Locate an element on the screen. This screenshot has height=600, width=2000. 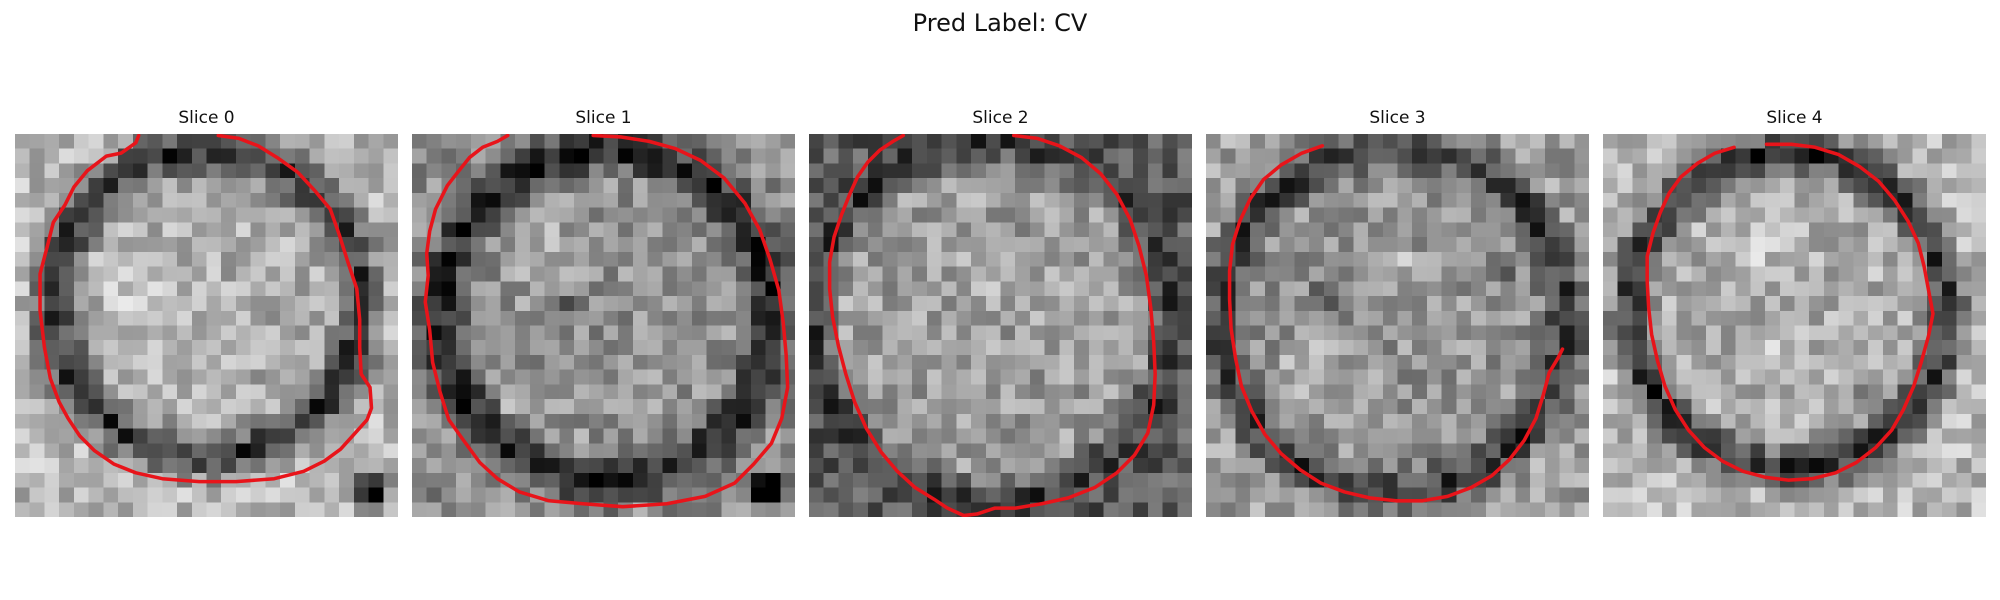
slice-panel-0: Slice 0 is located at coordinates (206, 312).